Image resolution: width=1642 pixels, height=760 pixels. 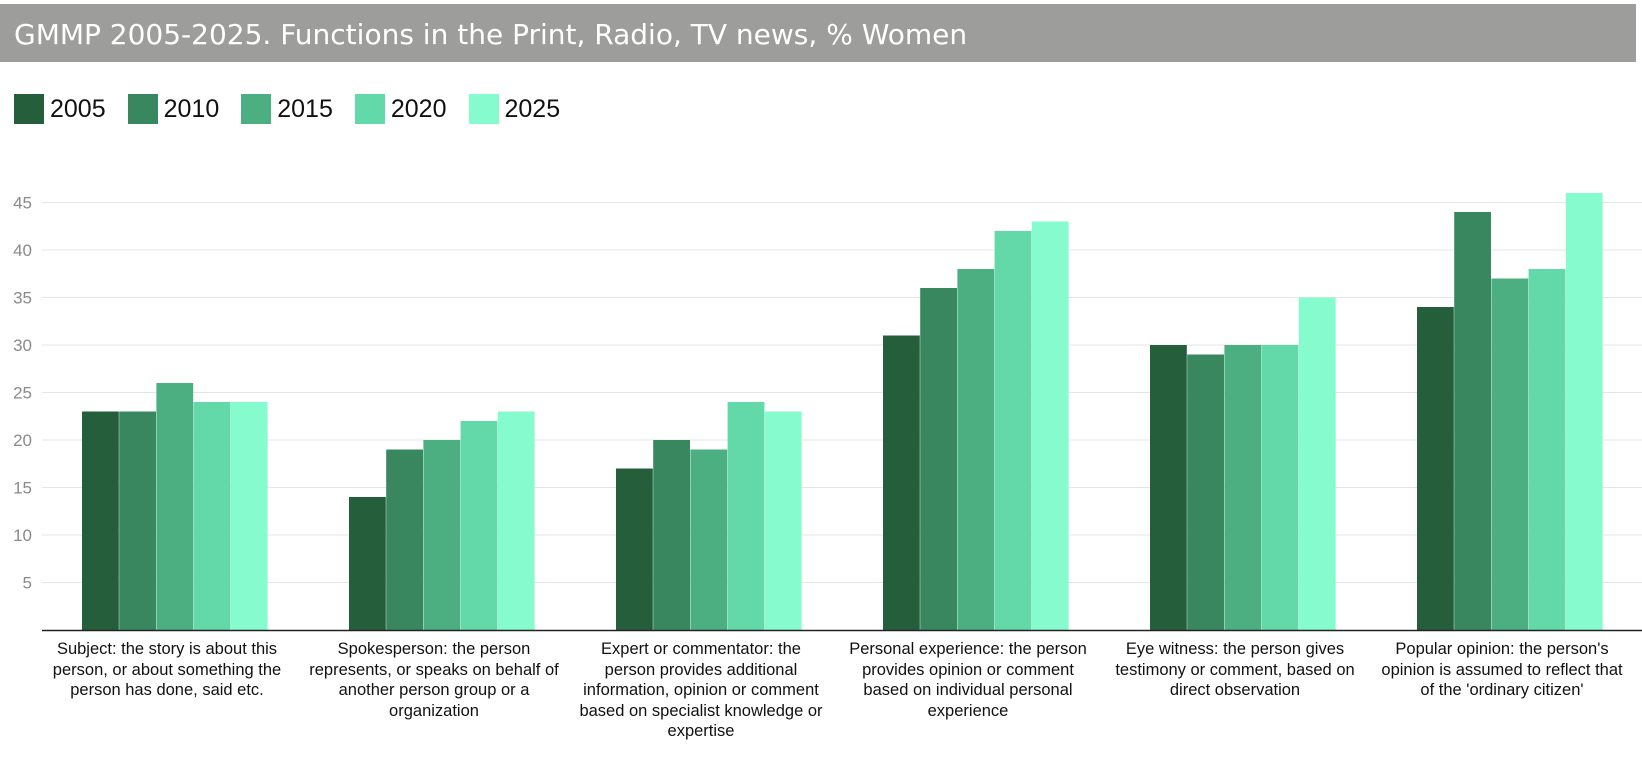 I want to click on bar-2015-cat1, so click(x=175, y=506).